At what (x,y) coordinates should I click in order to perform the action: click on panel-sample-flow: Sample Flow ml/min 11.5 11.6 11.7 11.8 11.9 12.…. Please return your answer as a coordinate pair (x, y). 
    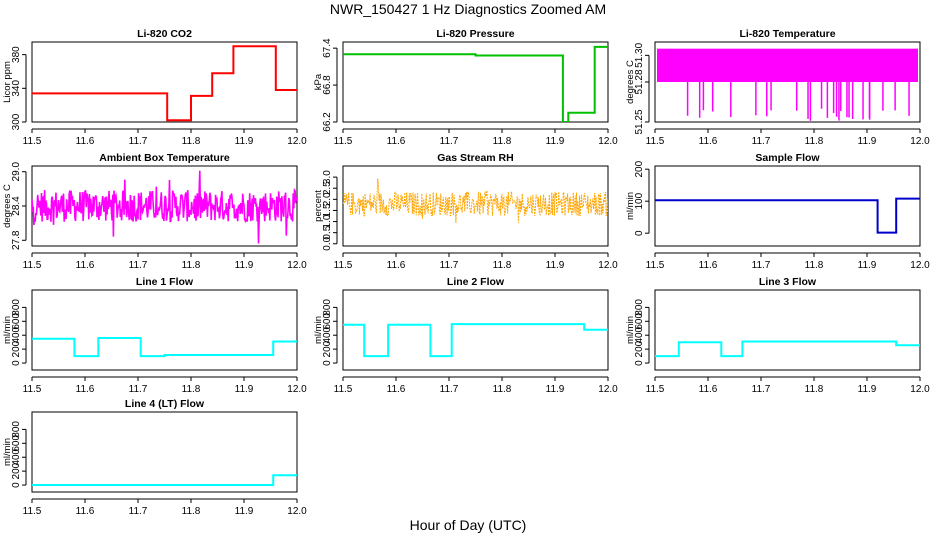
    Looking at the image, I should click on (777, 211).